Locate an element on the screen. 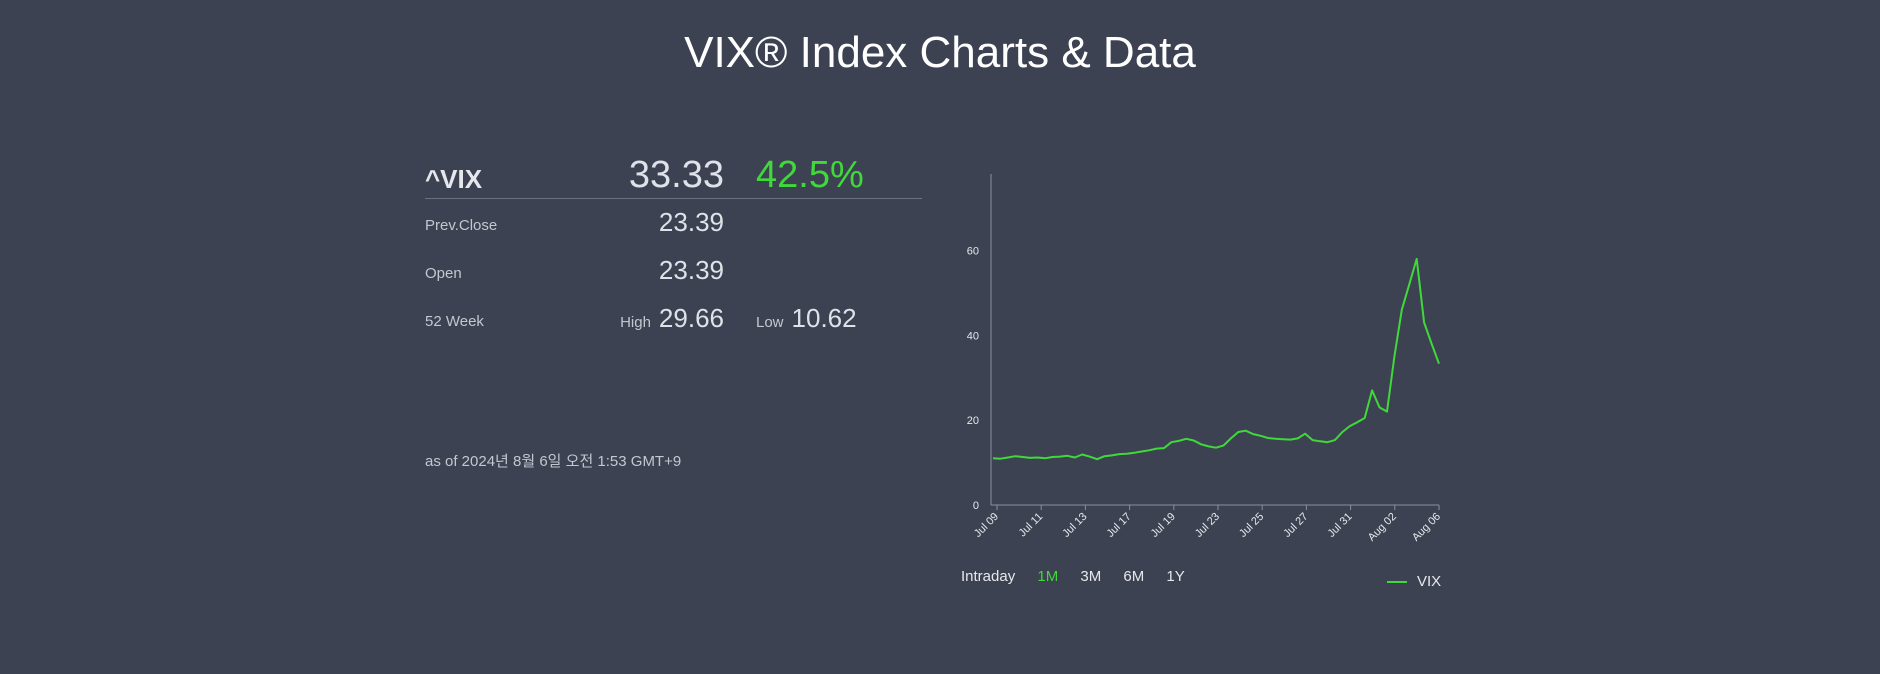 This screenshot has width=1880, height=674. x-tick-label: Jul 25 is located at coordinates (1251, 525).